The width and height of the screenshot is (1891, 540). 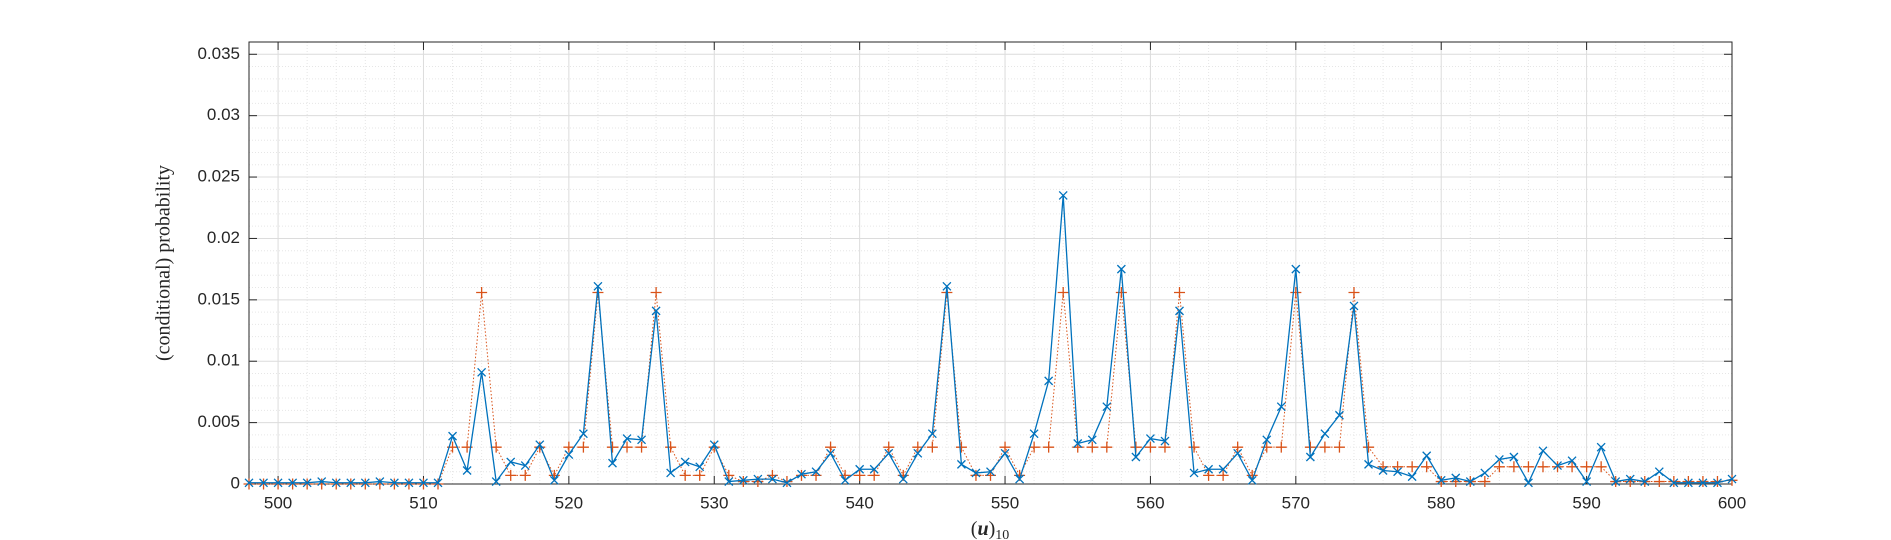 What do you see at coordinates (218, 176) in the screenshot?
I see `y-tick-label: 0.025` at bounding box center [218, 176].